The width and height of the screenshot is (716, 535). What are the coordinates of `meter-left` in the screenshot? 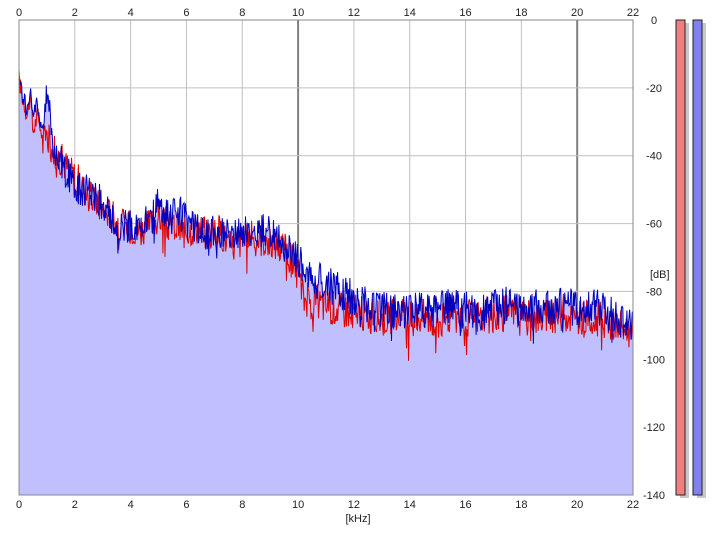 It's located at (680, 257).